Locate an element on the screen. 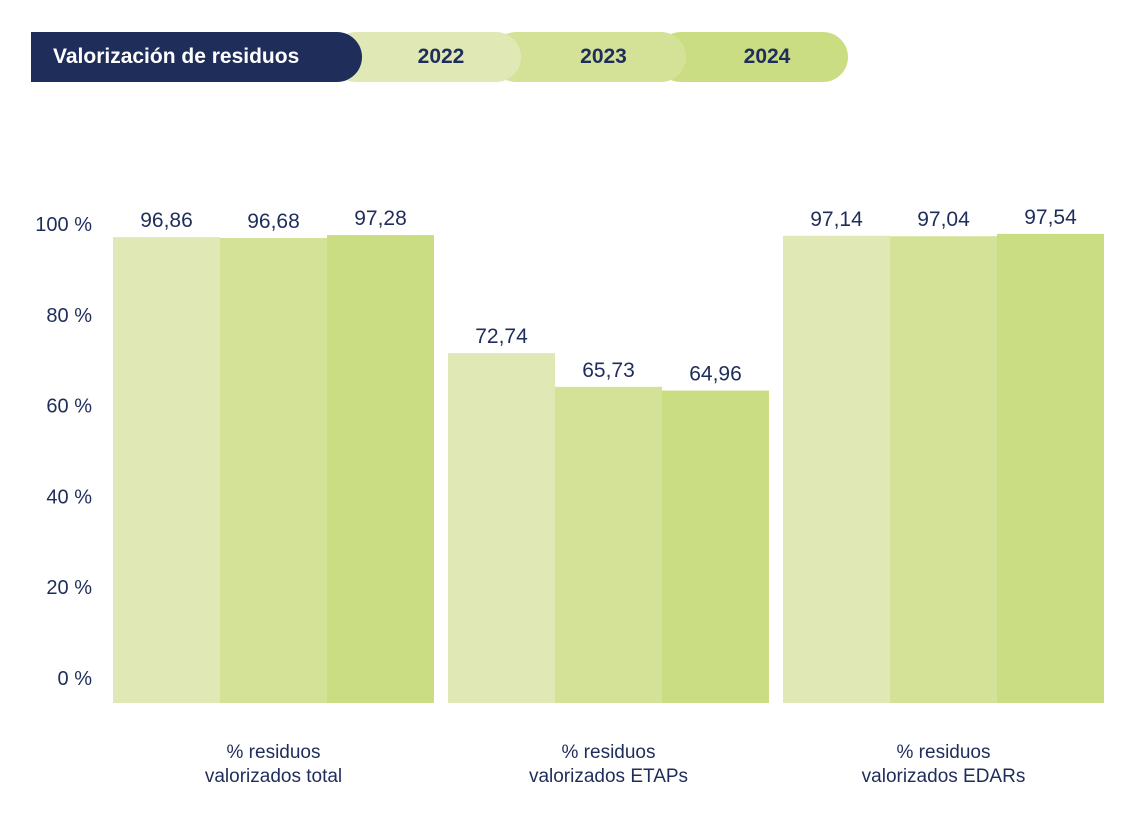 Image resolution: width=1135 pixels, height=830 pixels. data-label: 65,73 is located at coordinates (608, 370).